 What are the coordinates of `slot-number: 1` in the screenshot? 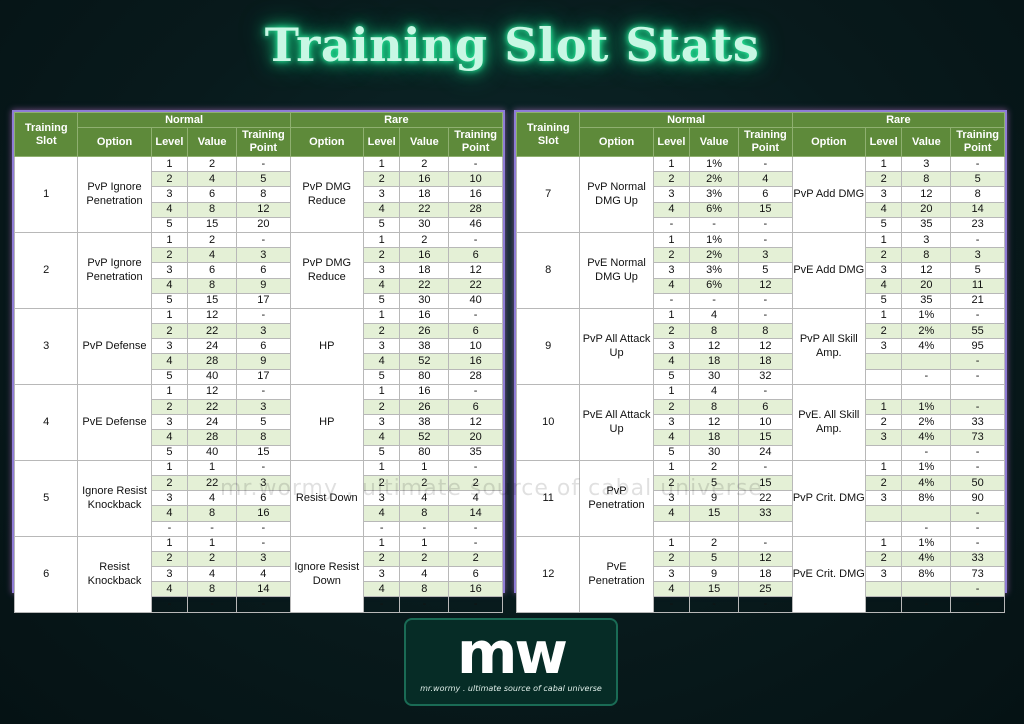 It's located at (46, 194).